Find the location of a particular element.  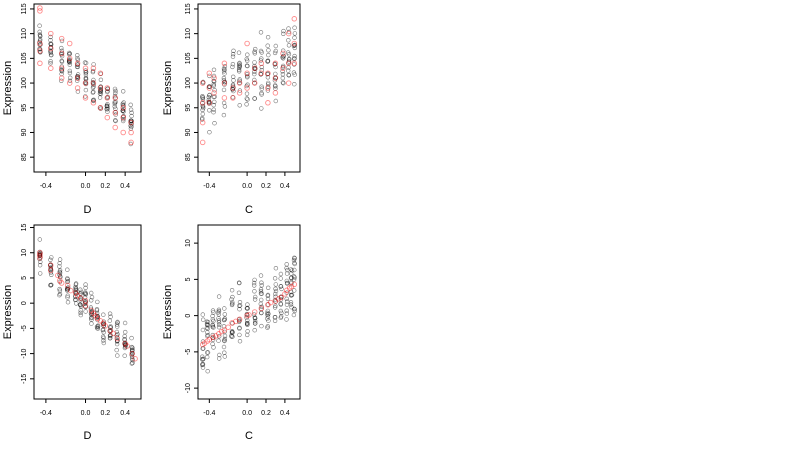

x-tick-label: 0.2 is located at coordinates (105, 186).